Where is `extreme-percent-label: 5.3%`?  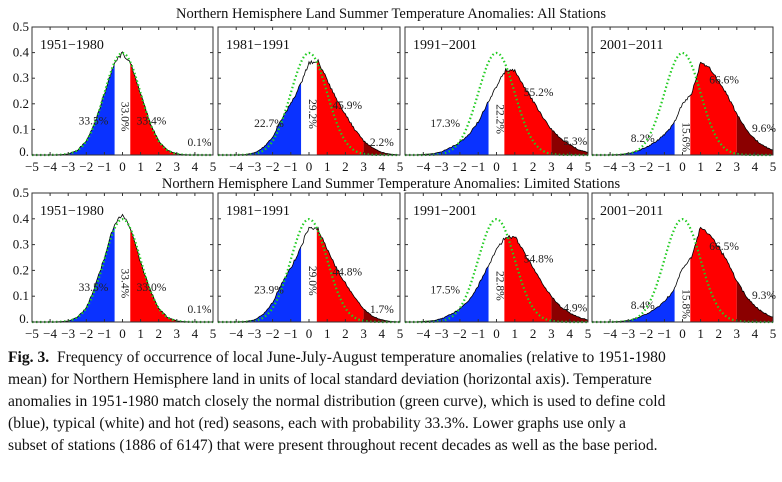
extreme-percent-label: 5.3% is located at coordinates (575, 142).